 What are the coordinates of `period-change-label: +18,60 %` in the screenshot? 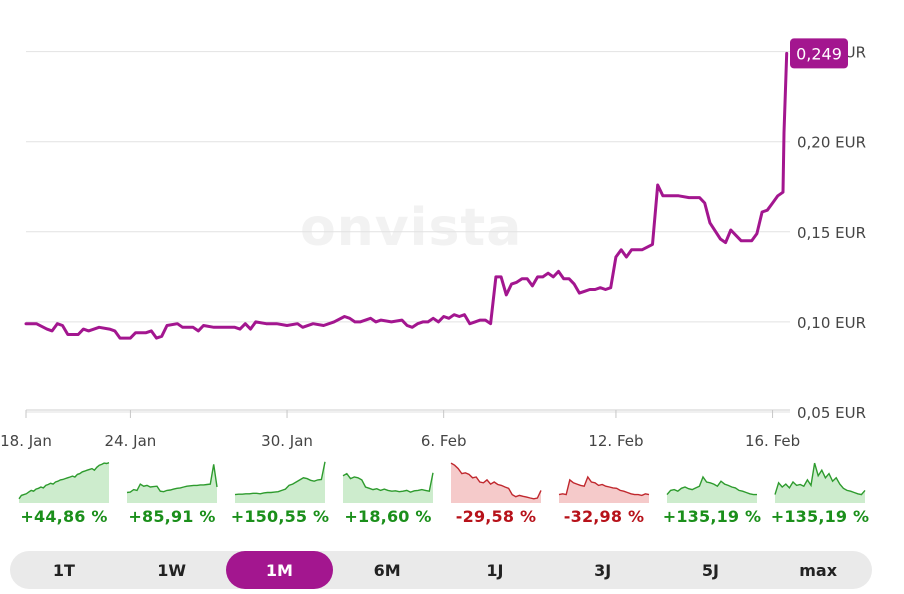 It's located at (388, 516).